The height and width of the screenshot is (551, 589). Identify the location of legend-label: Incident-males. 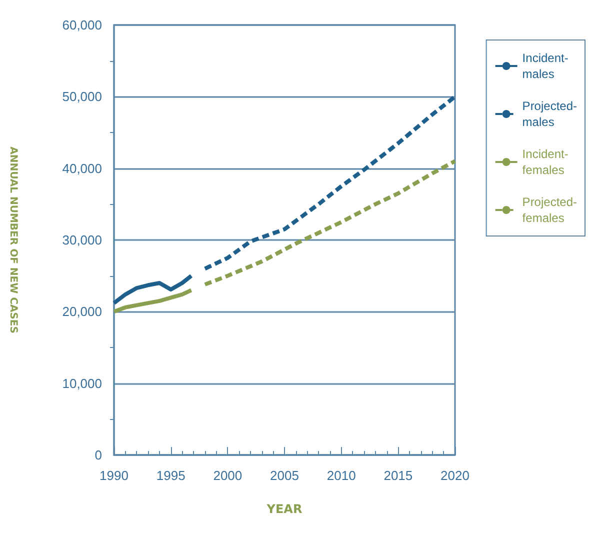
(545, 66).